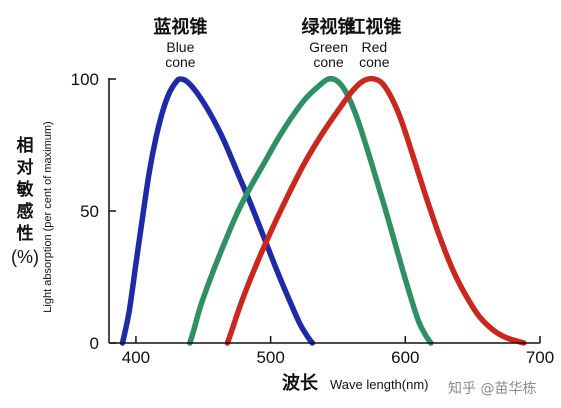  I want to click on y-tick-label: 100, so click(85, 79).